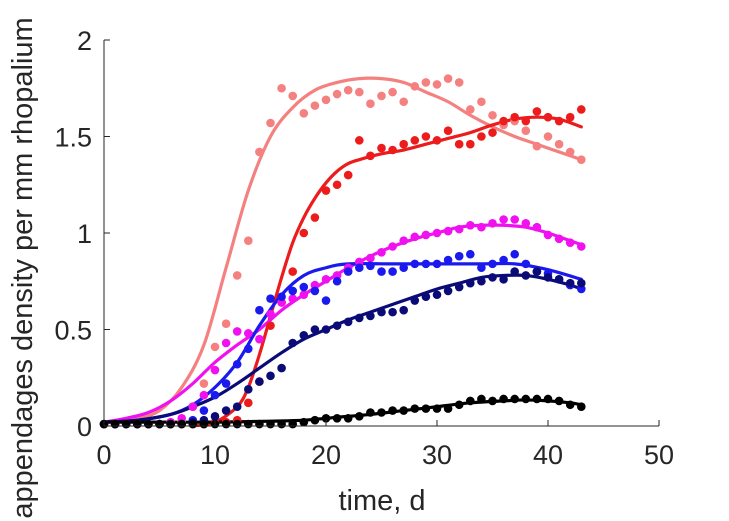 The width and height of the screenshot is (729, 521). What do you see at coordinates (326, 455) in the screenshot?
I see `x-tick-label: 20` at bounding box center [326, 455].